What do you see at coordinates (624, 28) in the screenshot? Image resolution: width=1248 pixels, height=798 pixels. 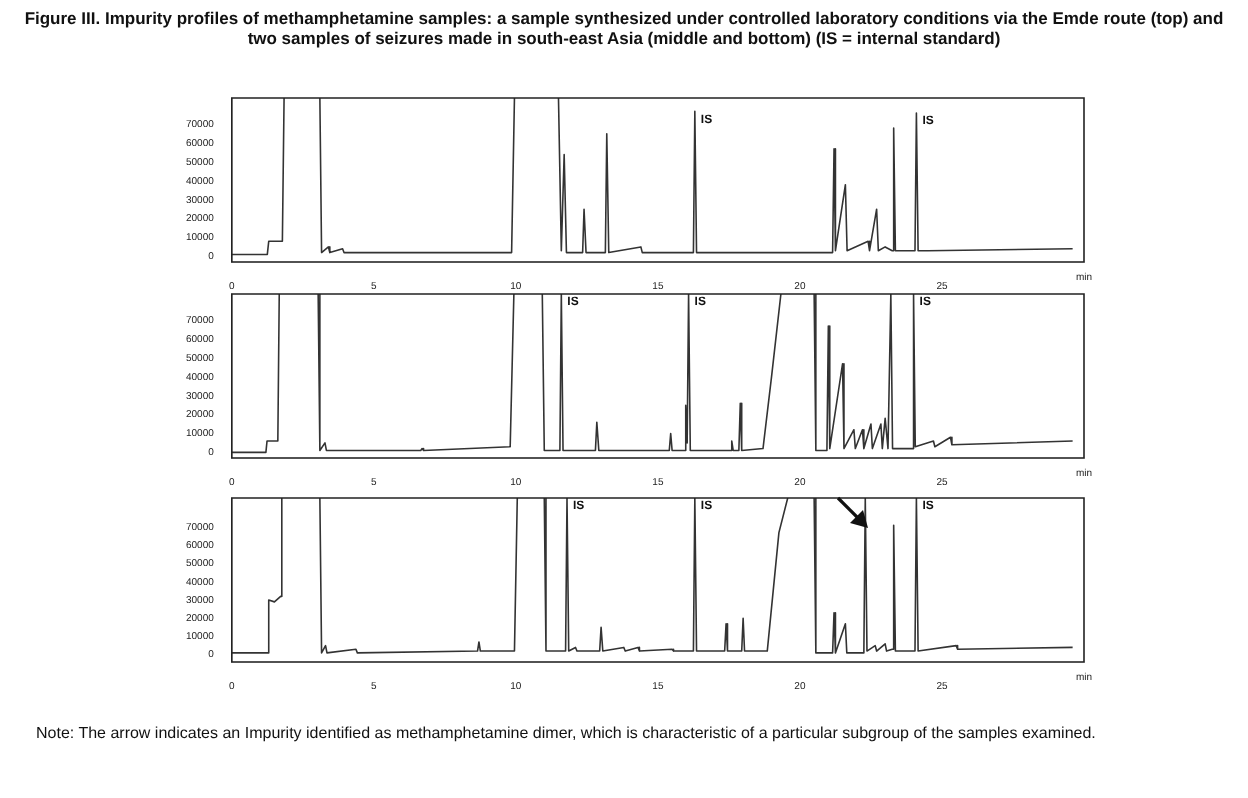 I see `chart-title: Figure III. Impurity profiles of methamphetamine samples: a sample synthesized under controlled laboratory conditions via the Emde route (top) and two samples of seizures made in south-east Asia (middle and bottom) (IS = internal standard)` at bounding box center [624, 28].